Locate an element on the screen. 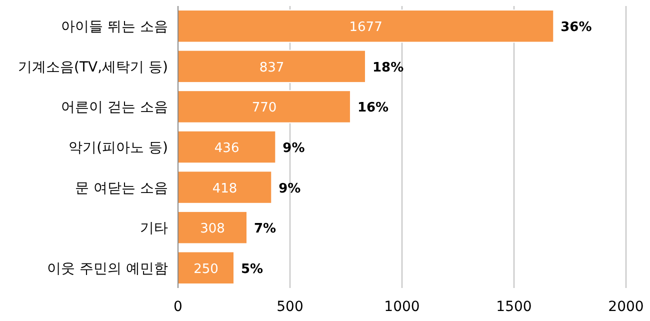 The width and height of the screenshot is (650, 321). x-tick-label: 2000 is located at coordinates (626, 307).